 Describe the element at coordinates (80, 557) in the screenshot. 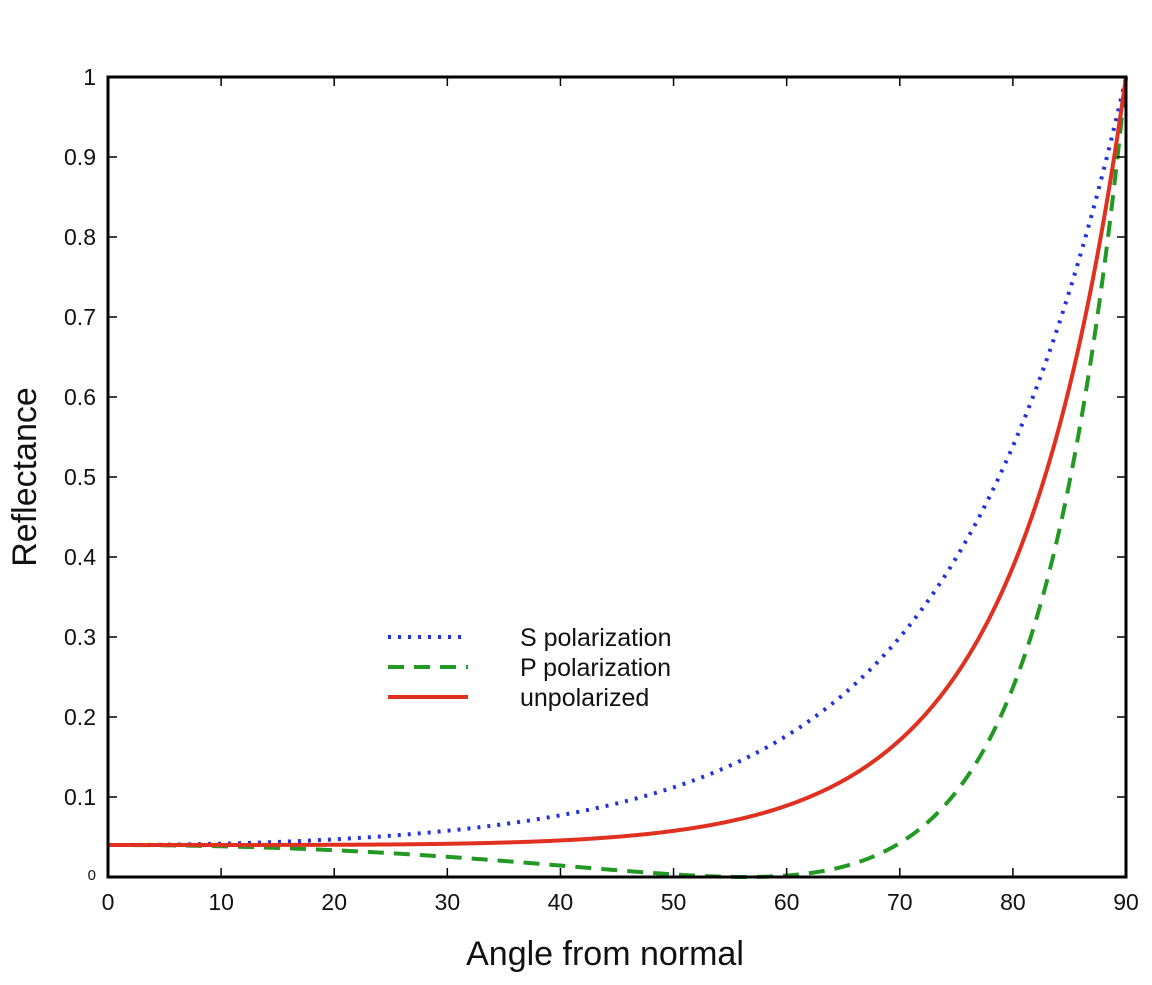

I see `y-tick-label: 0.4` at that location.